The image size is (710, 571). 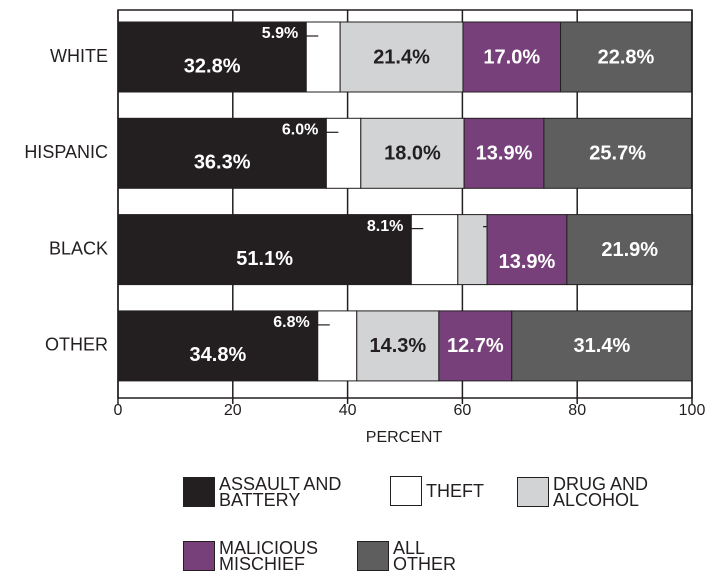 What do you see at coordinates (218, 355) in the screenshot?
I see `data-label: 34.8%` at bounding box center [218, 355].